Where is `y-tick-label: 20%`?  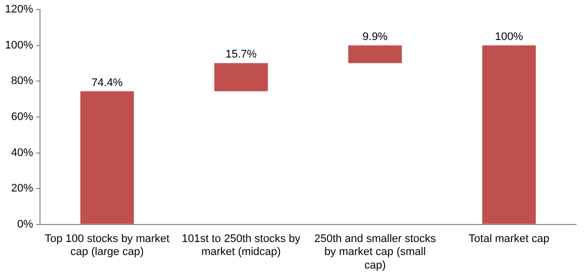 y-tick-label: 20% is located at coordinates (22, 188).